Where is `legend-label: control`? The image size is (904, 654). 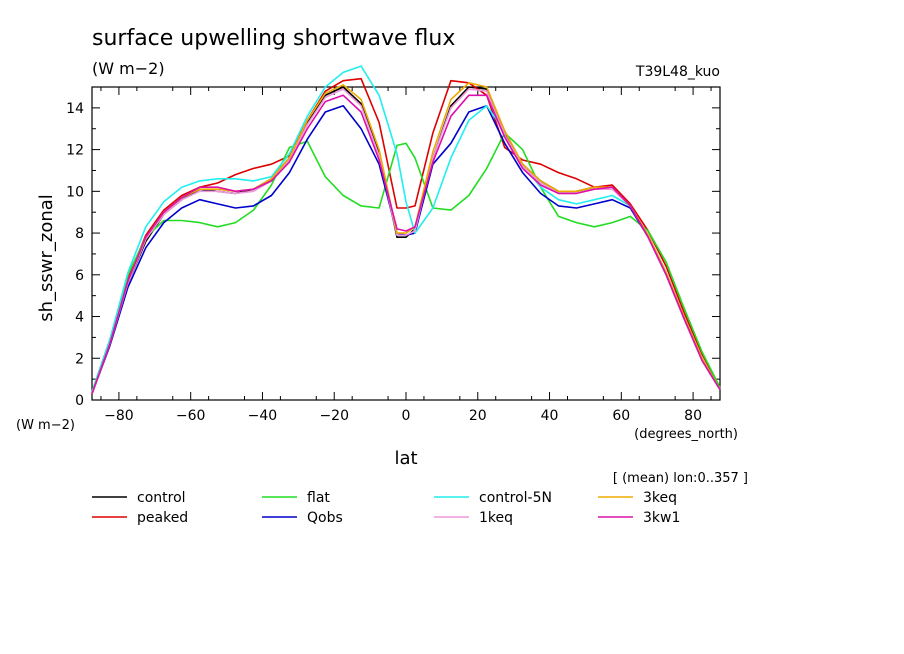 legend-label: control is located at coordinates (161, 498).